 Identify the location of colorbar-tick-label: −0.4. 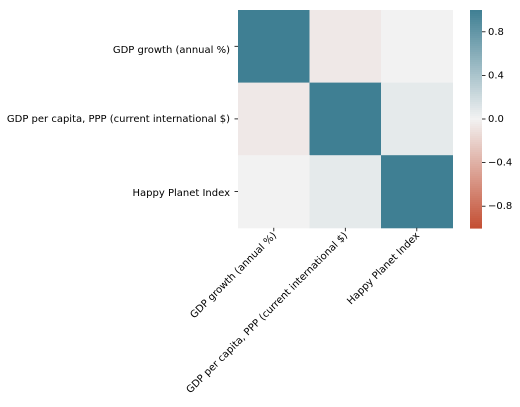
(500, 163).